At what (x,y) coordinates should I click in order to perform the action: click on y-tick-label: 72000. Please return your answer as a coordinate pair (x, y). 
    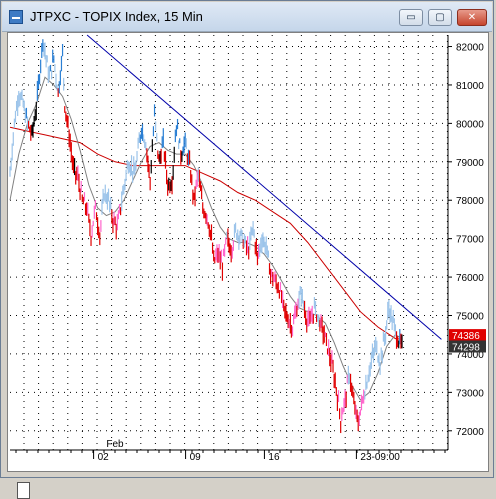
    Looking at the image, I should click on (470, 432).